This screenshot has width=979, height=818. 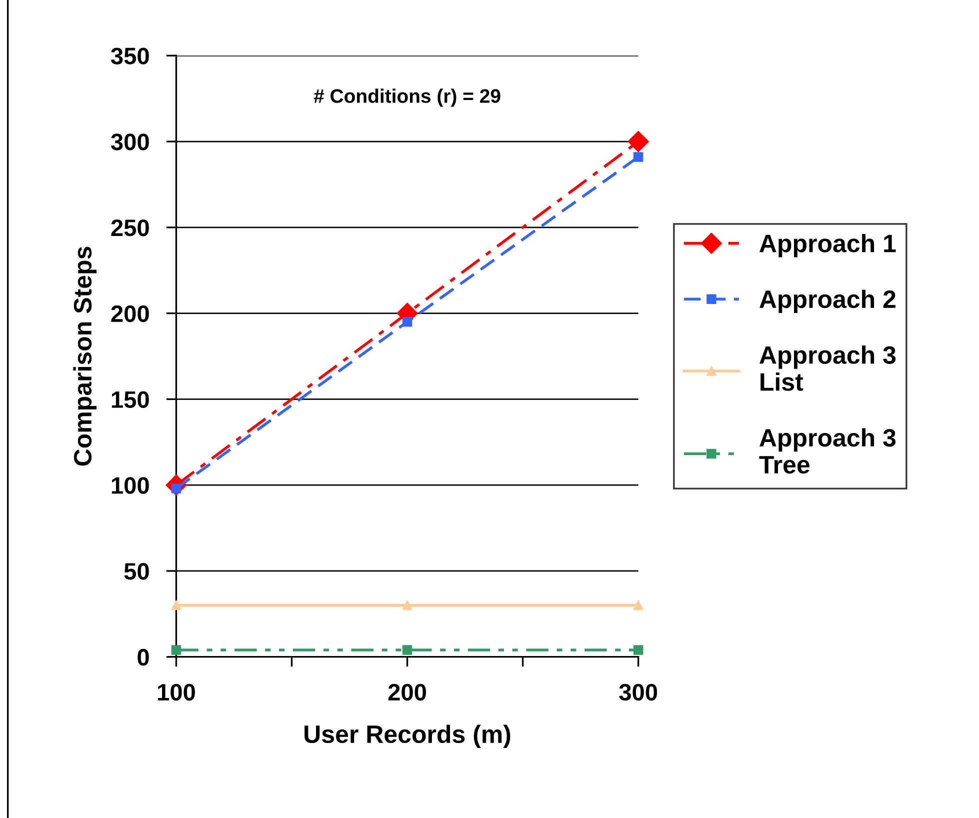 I want to click on legend-label: Approach 3 Tree, so click(x=827, y=451).